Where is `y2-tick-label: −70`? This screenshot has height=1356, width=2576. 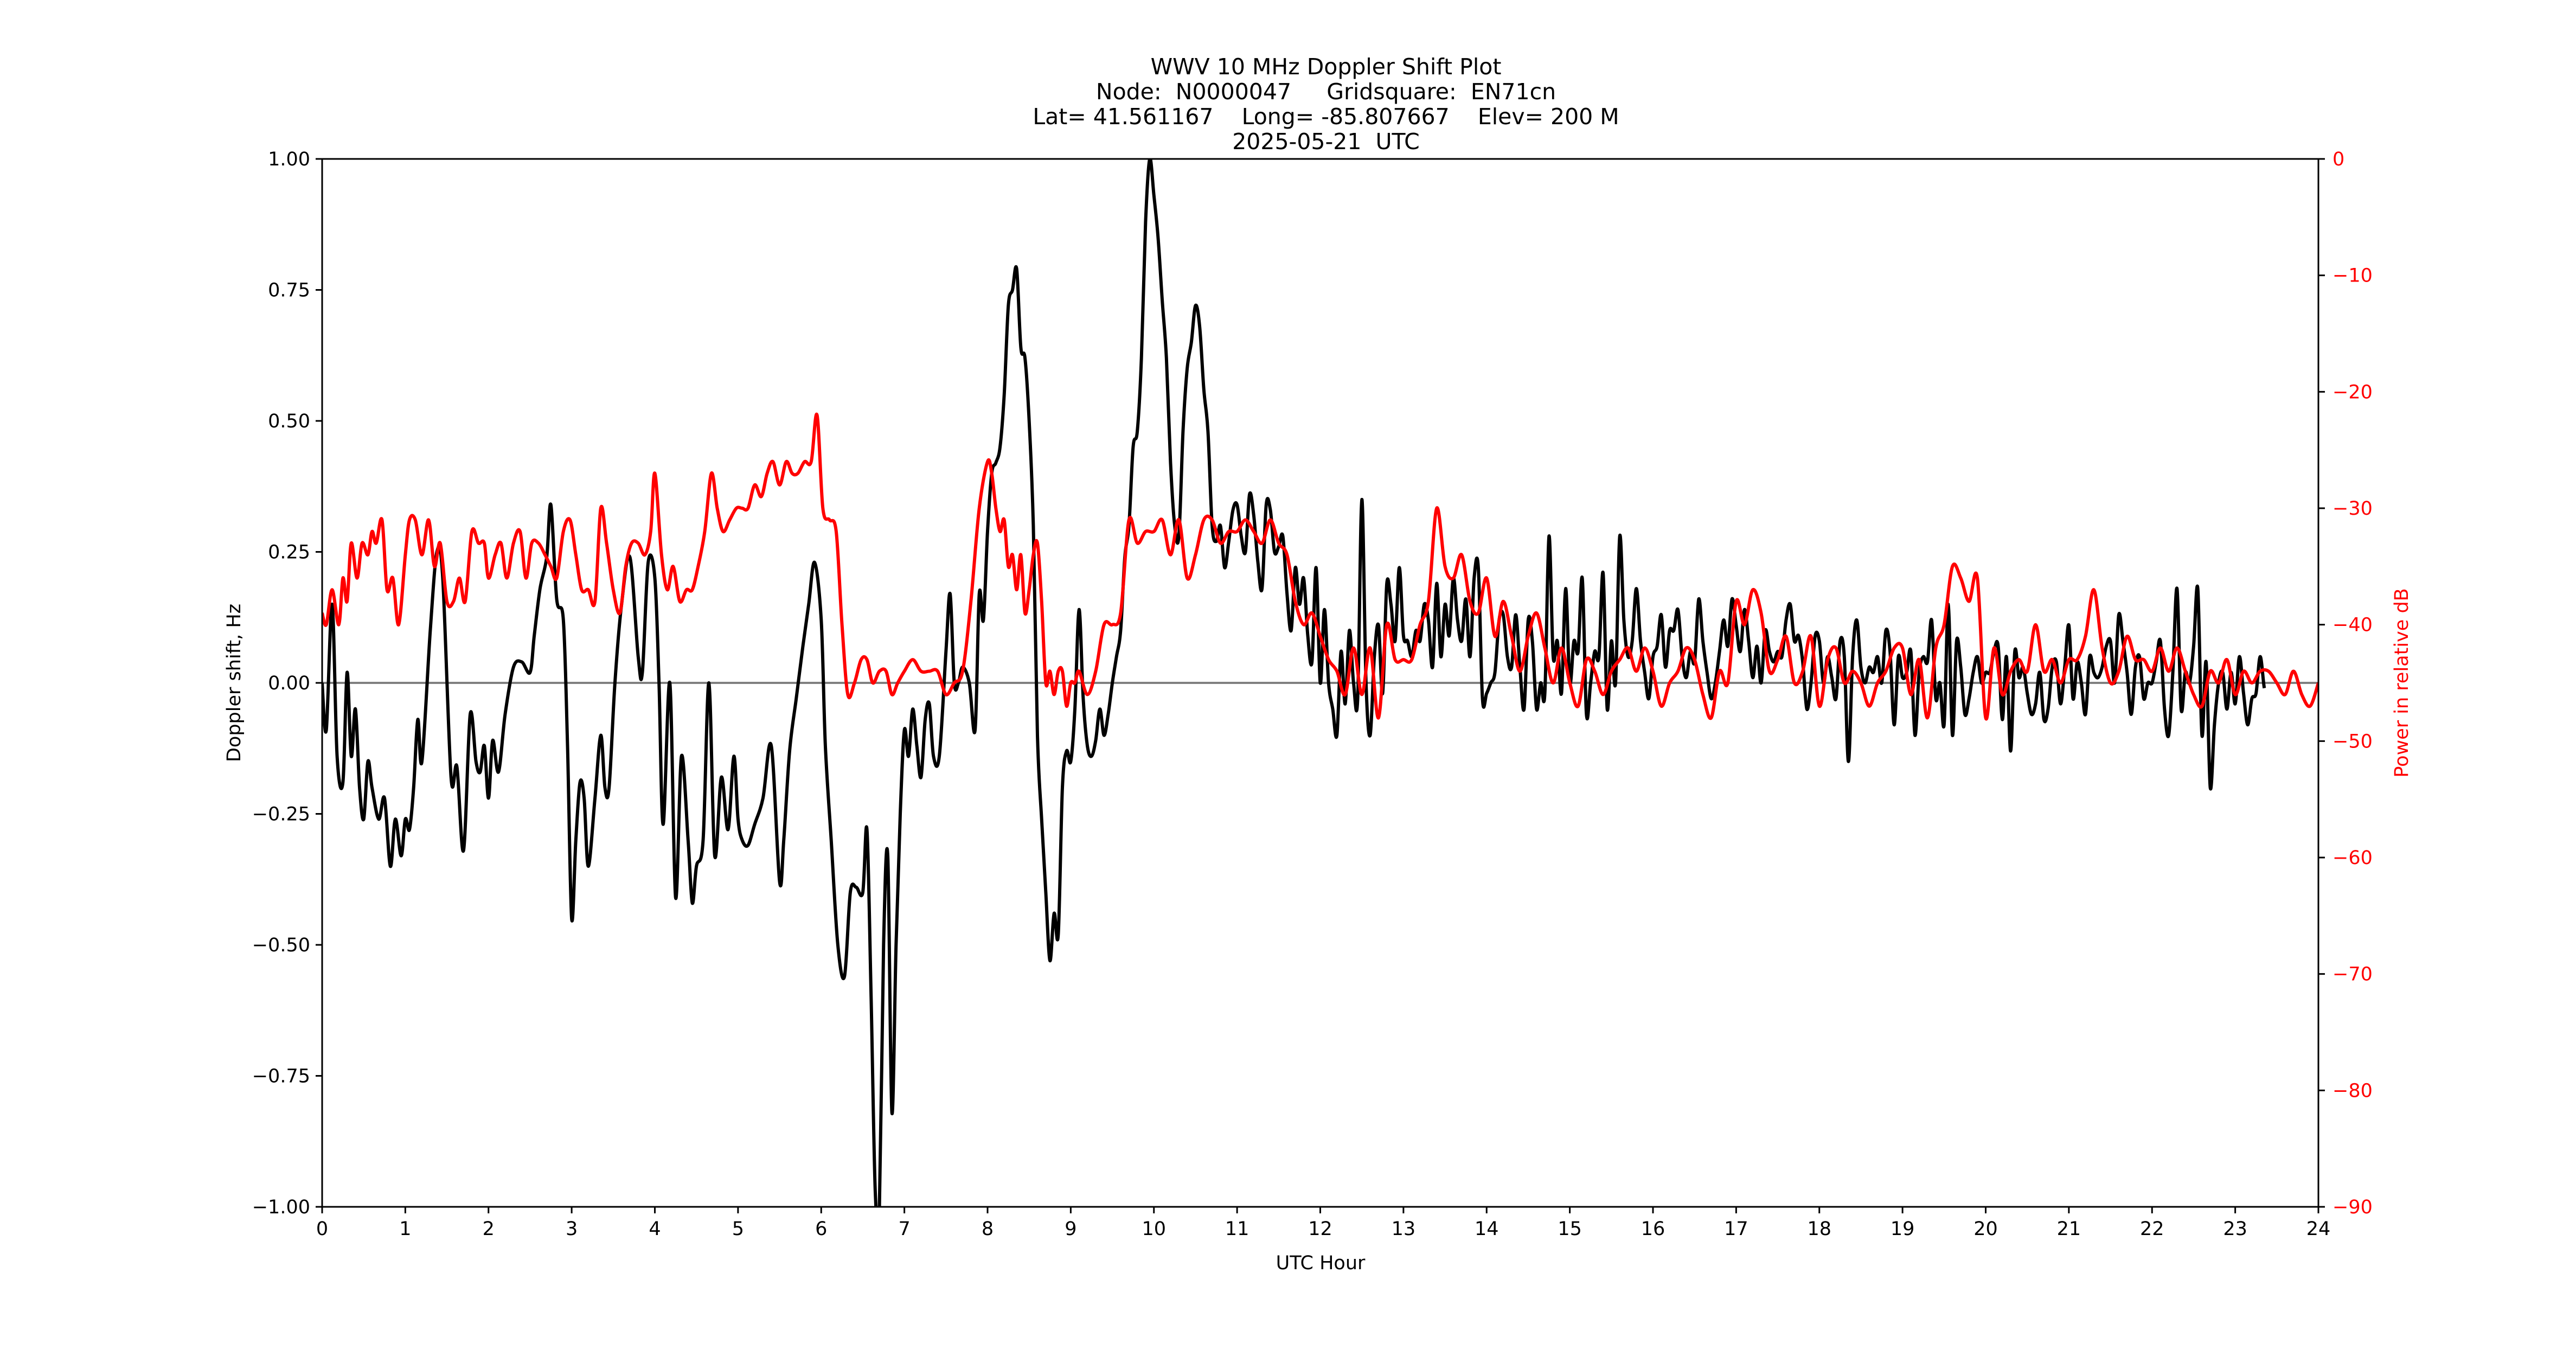 y2-tick-label: −70 is located at coordinates (2353, 975).